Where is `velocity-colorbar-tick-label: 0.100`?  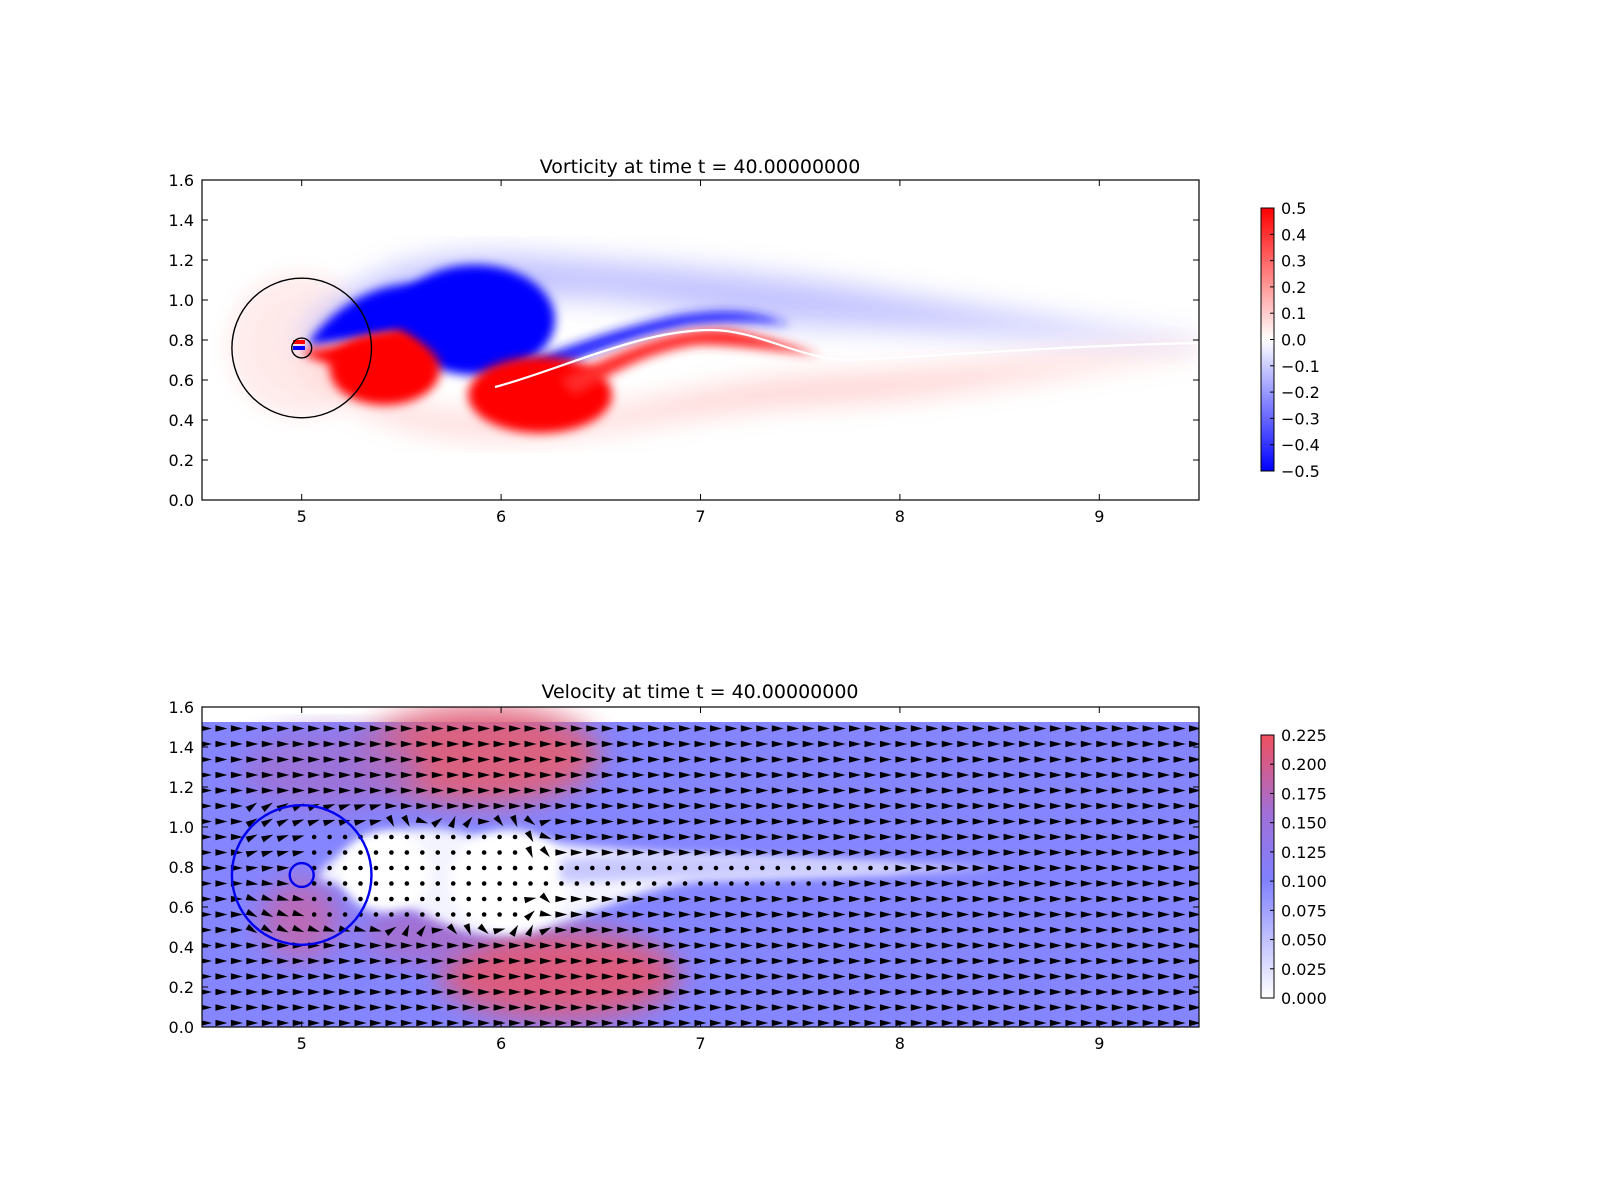
velocity-colorbar-tick-label: 0.100 is located at coordinates (1304, 881).